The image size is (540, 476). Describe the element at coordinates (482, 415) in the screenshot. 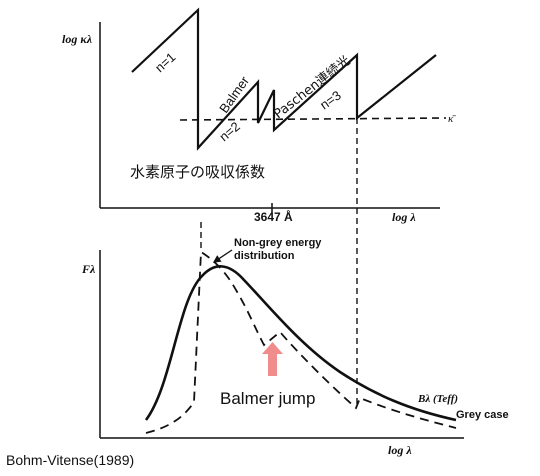

I see `grey-case-label: Grey case` at that location.